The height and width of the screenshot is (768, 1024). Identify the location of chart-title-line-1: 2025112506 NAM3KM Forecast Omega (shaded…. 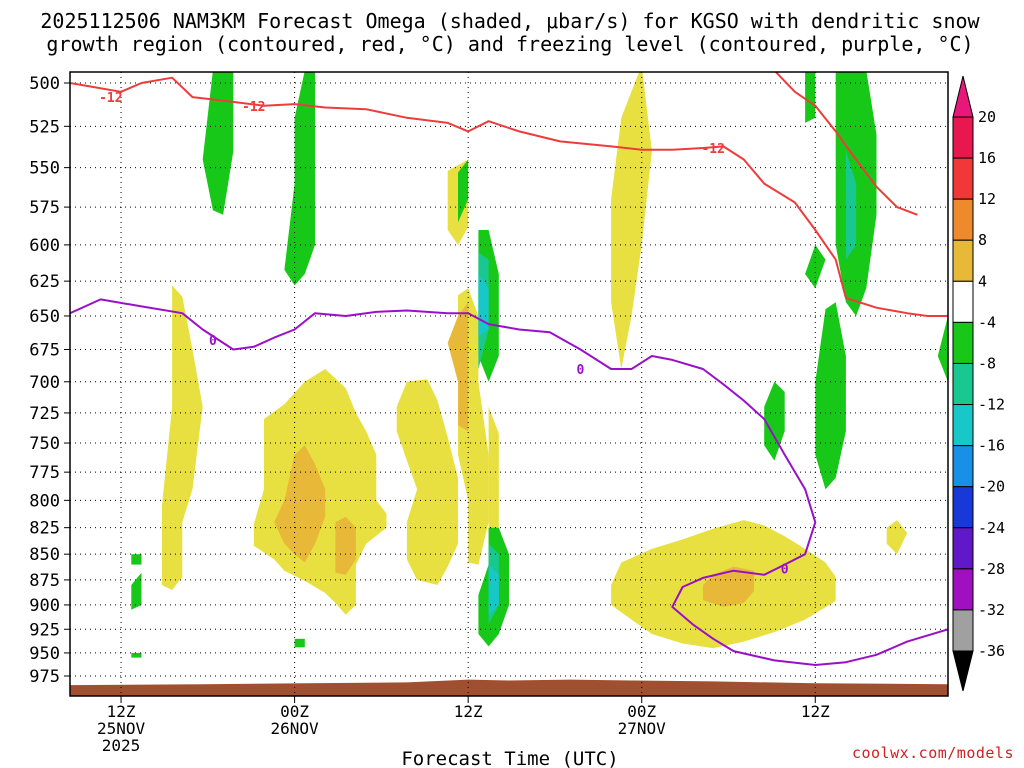
(510, 21).